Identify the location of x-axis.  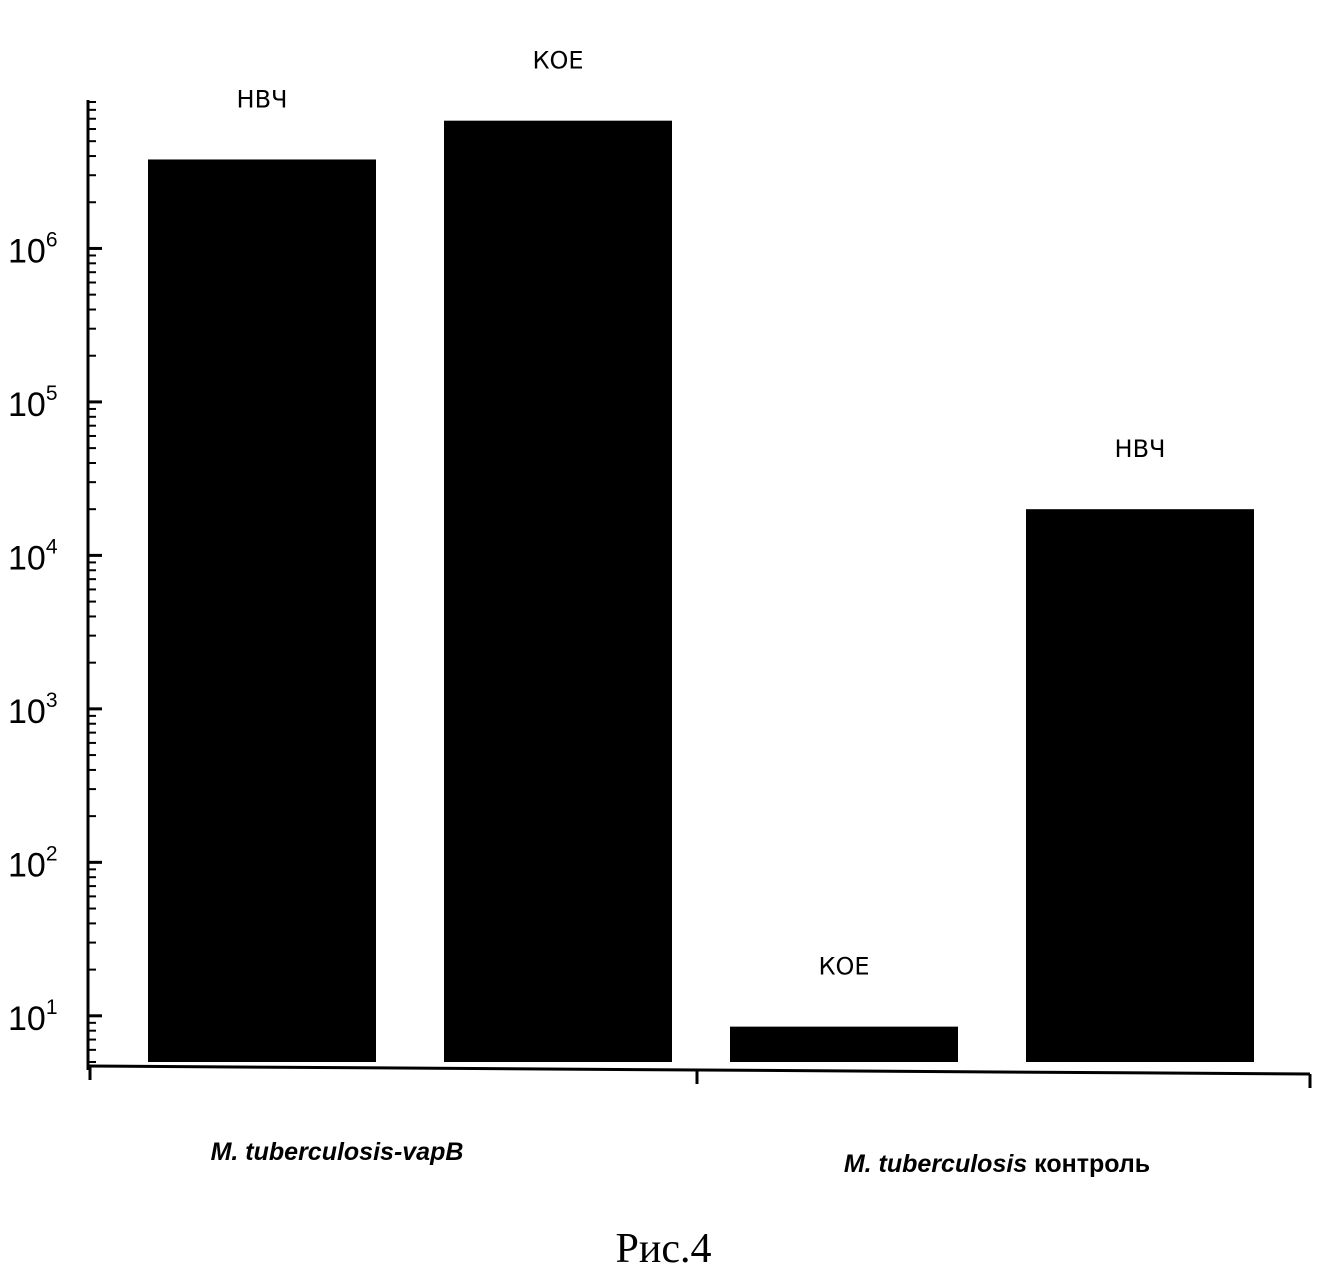
(699, 1076).